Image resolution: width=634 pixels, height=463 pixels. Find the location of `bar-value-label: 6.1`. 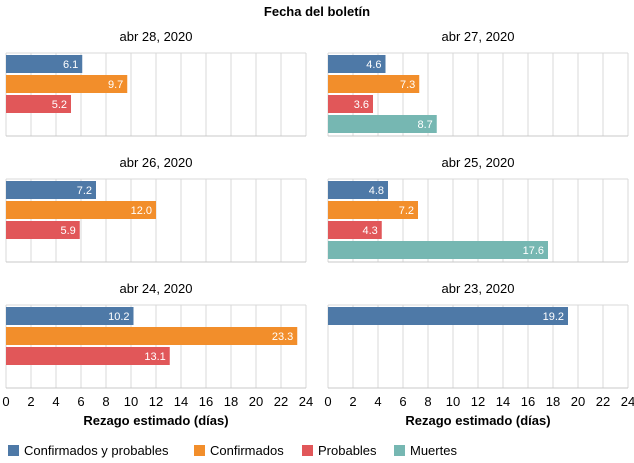

bar-value-label: 6.1 is located at coordinates (70, 65).